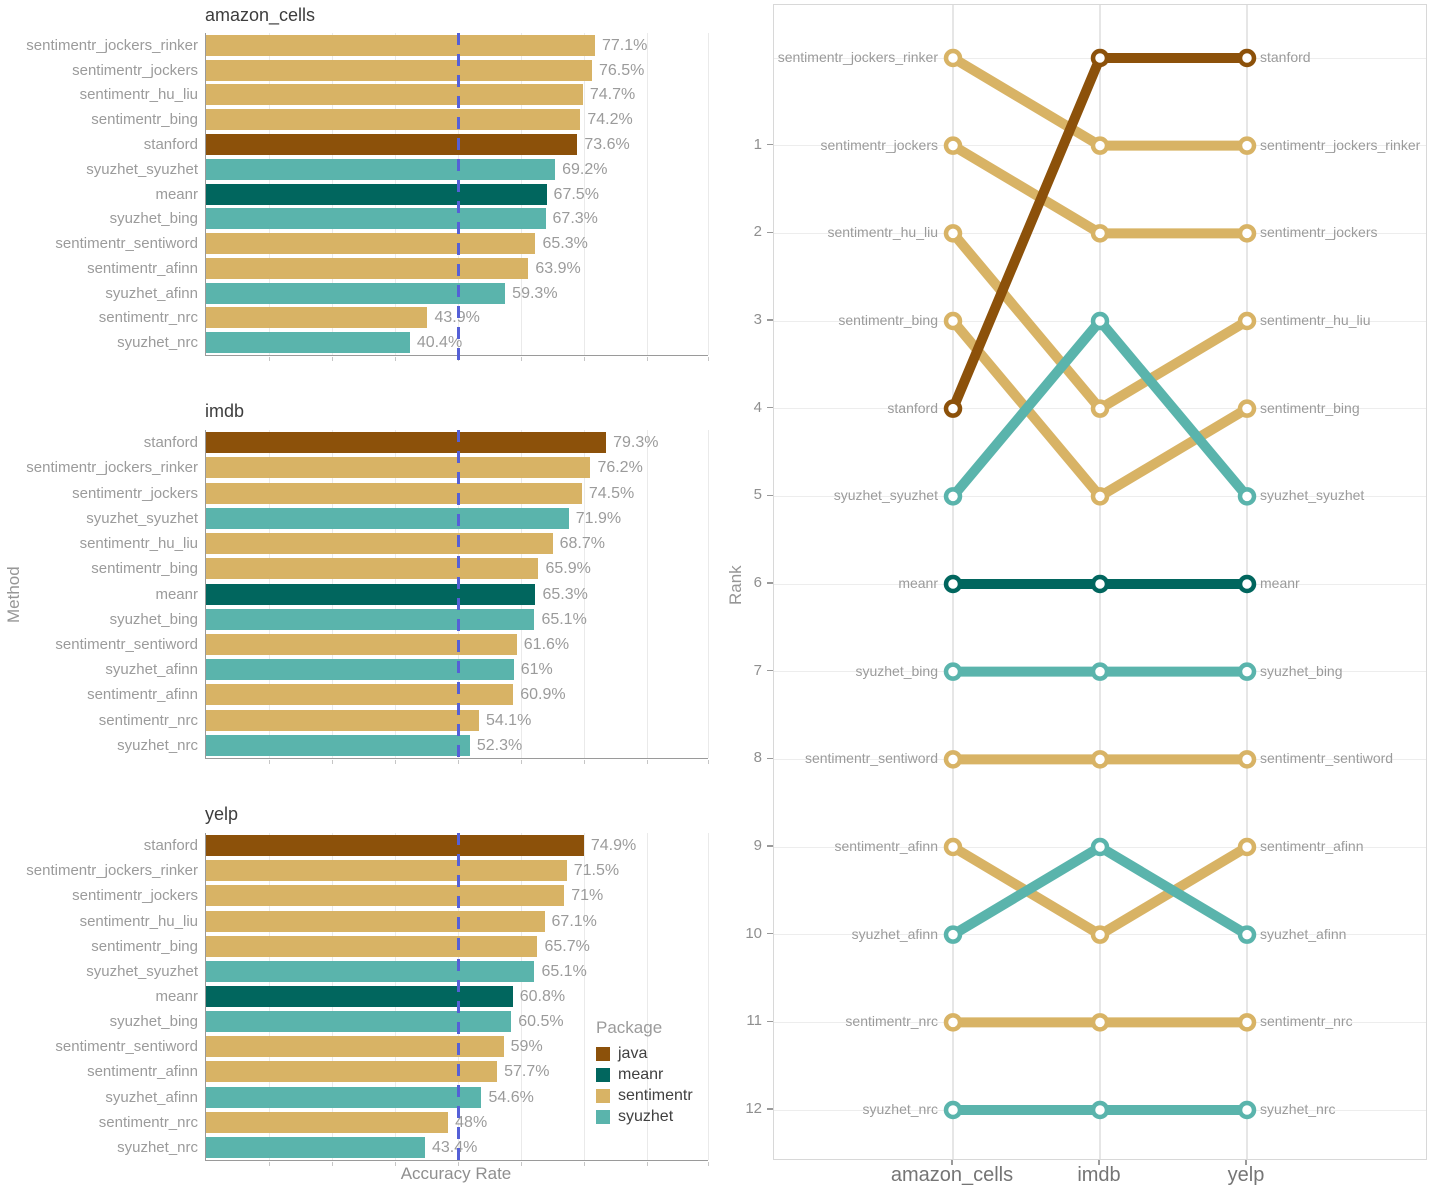 Image resolution: width=1433 pixels, height=1191 pixels. What do you see at coordinates (558, 268) in the screenshot?
I see `bar-value-label: 63.9%` at bounding box center [558, 268].